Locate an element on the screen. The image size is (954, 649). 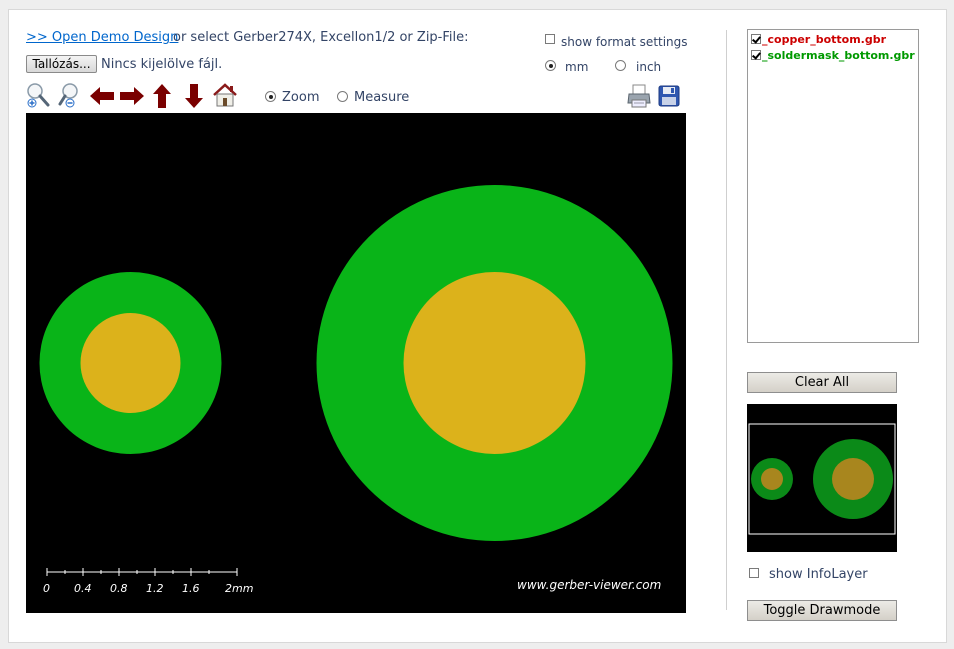
unit-mm-label: mm is located at coordinates (577, 67).